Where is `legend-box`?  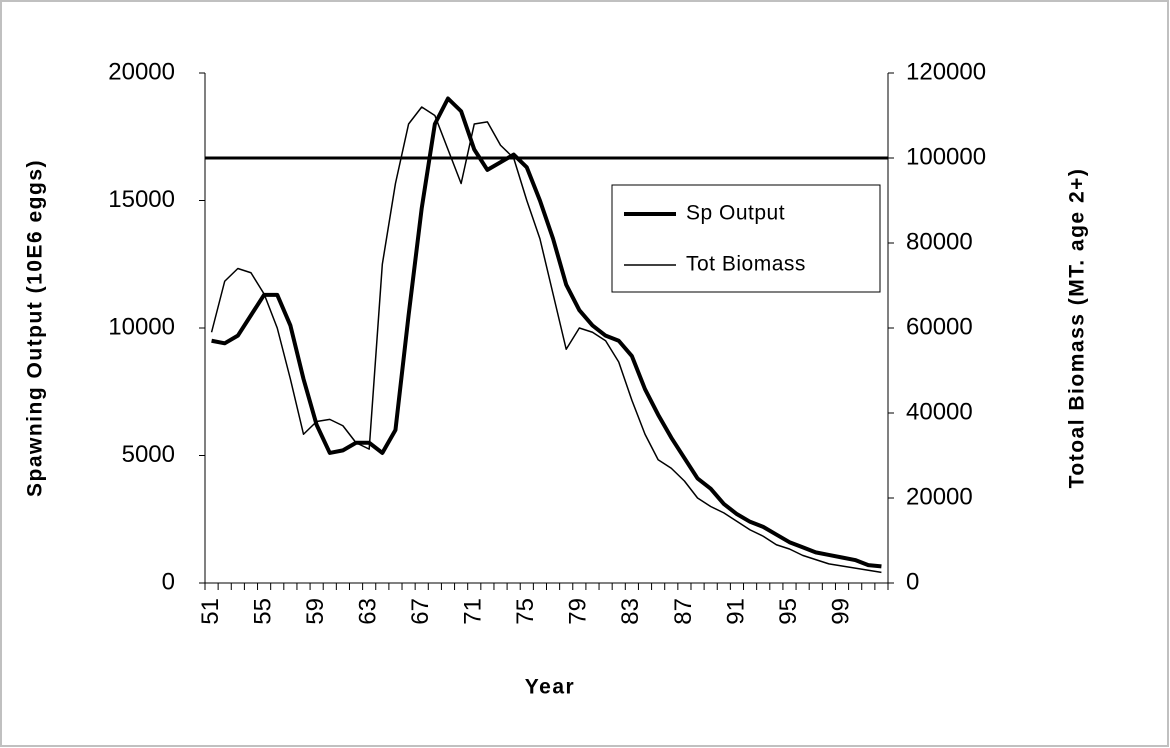 legend-box is located at coordinates (746, 238).